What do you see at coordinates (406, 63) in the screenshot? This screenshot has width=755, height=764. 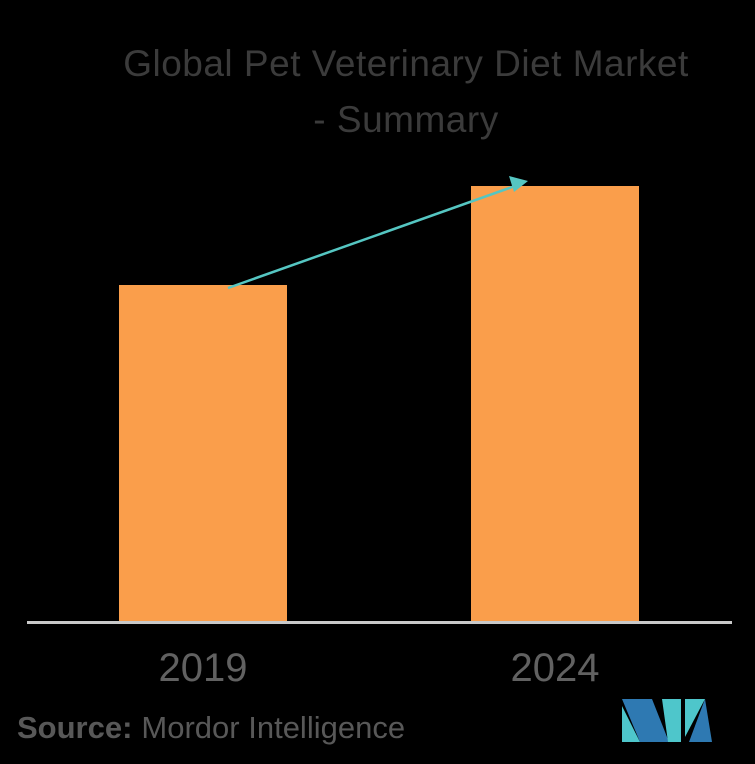 I see `chart-title-line1: Global Pet Veterinary Diet Market` at bounding box center [406, 63].